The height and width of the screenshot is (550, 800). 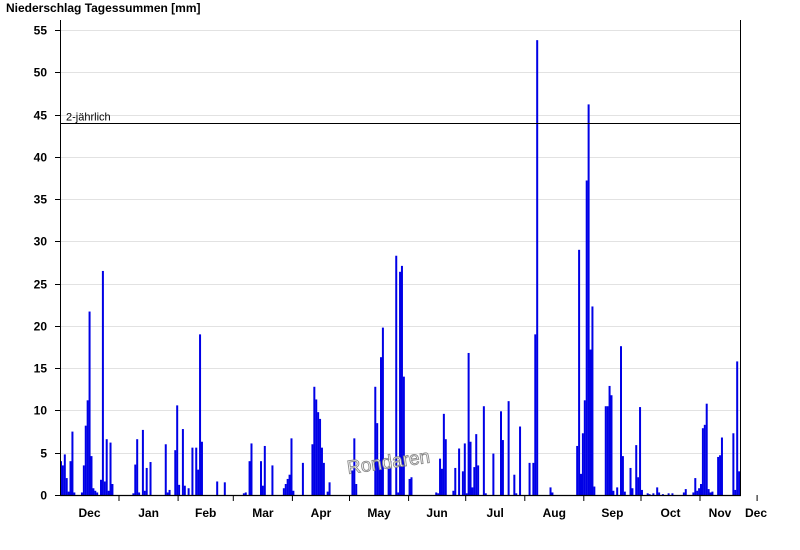 What do you see at coordinates (720, 513) in the screenshot?
I see `x-tick-label: Nov` at bounding box center [720, 513].